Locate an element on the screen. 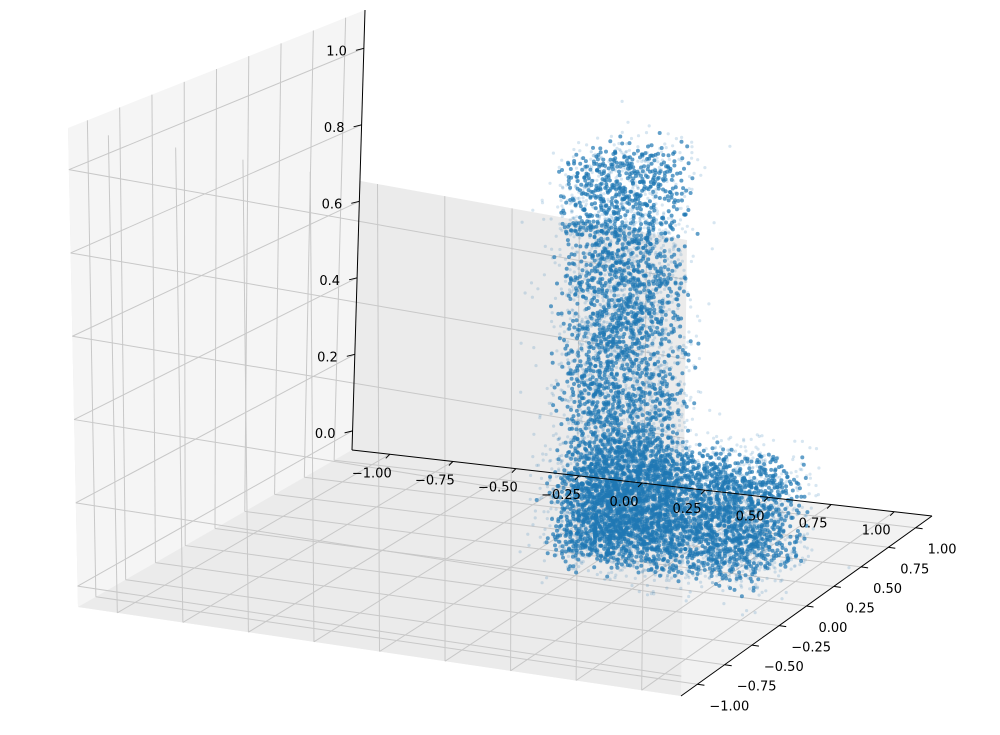  grid-line-y-floor is located at coordinates (425, 622).